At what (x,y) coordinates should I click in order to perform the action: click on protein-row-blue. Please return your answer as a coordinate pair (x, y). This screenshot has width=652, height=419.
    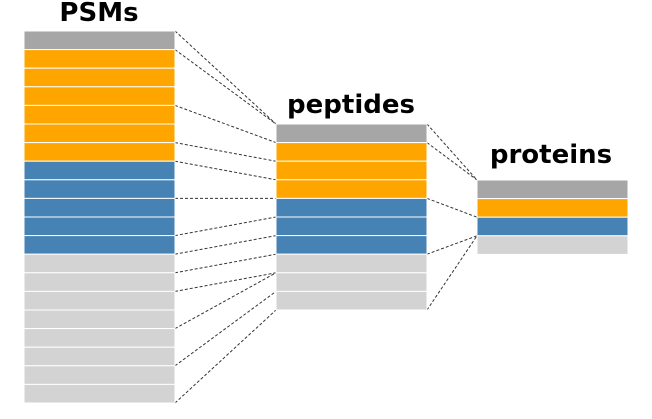
    Looking at the image, I should click on (552, 226).